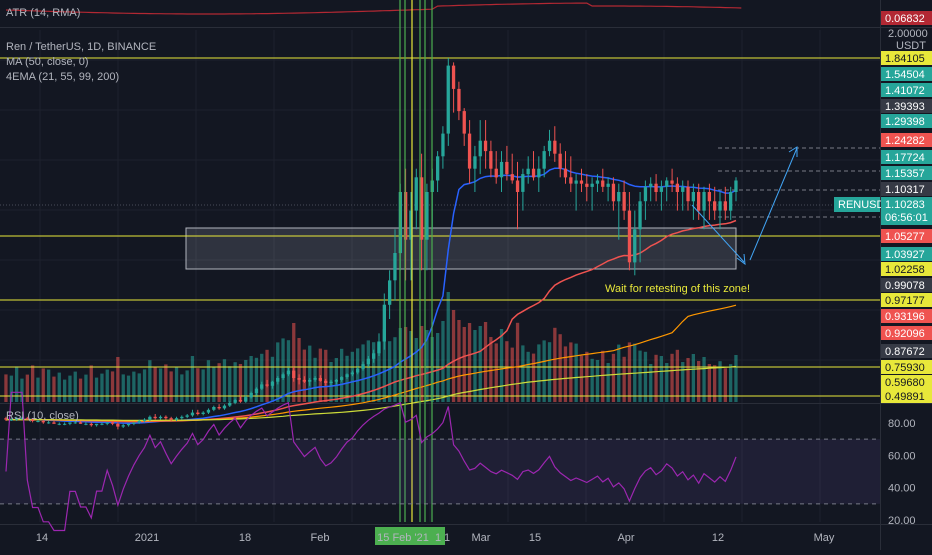  Describe the element at coordinates (718, 233) in the screenshot. I see `down-arrow-line` at that location.